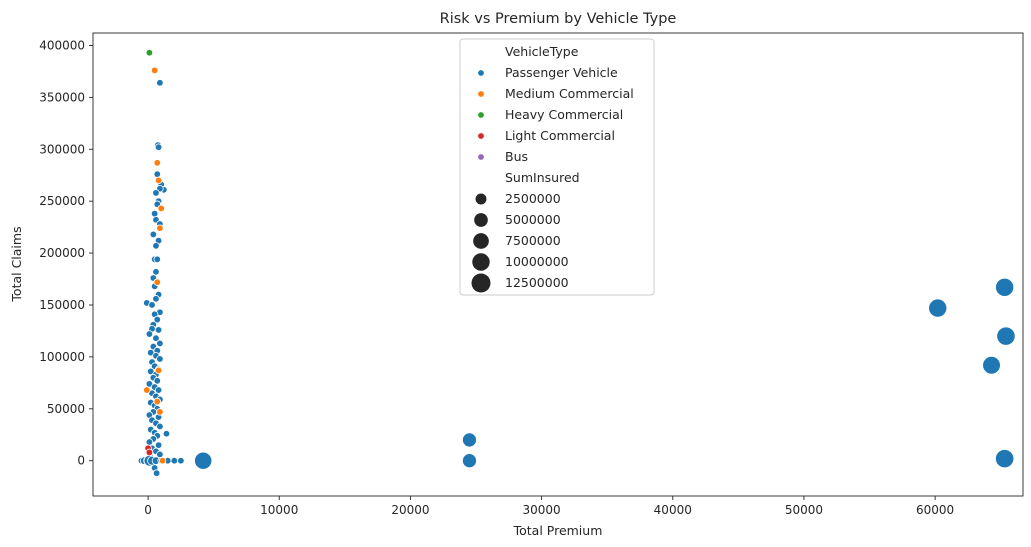 The width and height of the screenshot is (1031, 547). What do you see at coordinates (537, 261) in the screenshot?
I see `legend-size-label: 10000000` at bounding box center [537, 261].